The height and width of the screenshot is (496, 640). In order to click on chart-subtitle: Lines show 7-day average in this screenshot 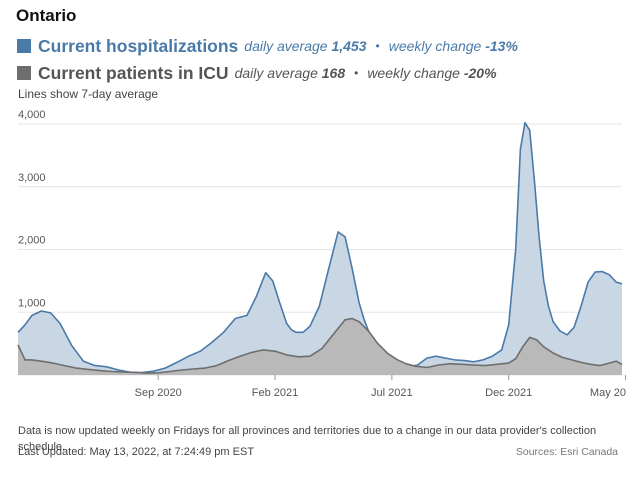, I will do `click(88, 94)`.